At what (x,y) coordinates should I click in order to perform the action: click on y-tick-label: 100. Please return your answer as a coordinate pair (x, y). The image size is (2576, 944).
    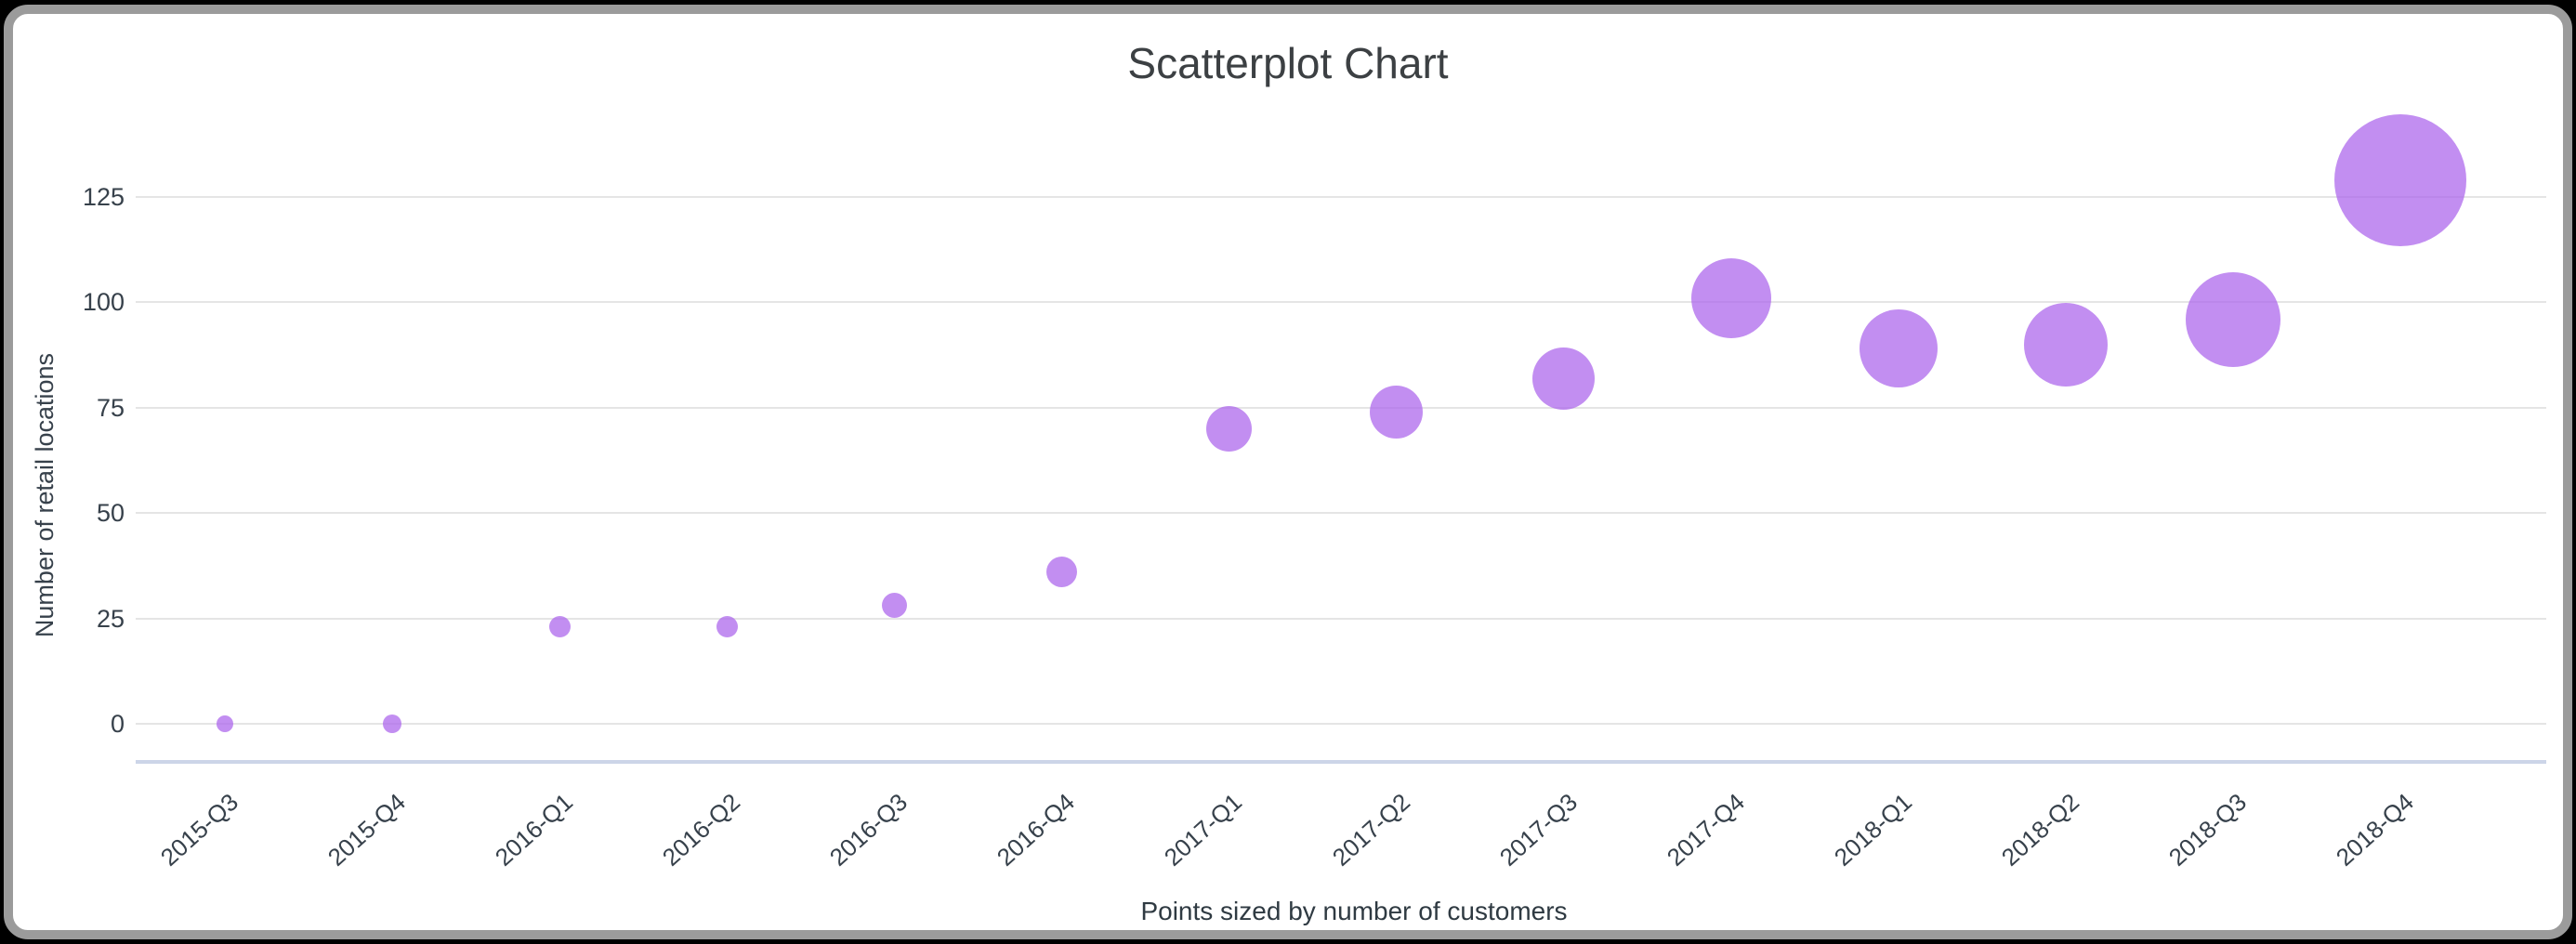
    Looking at the image, I should click on (103, 302).